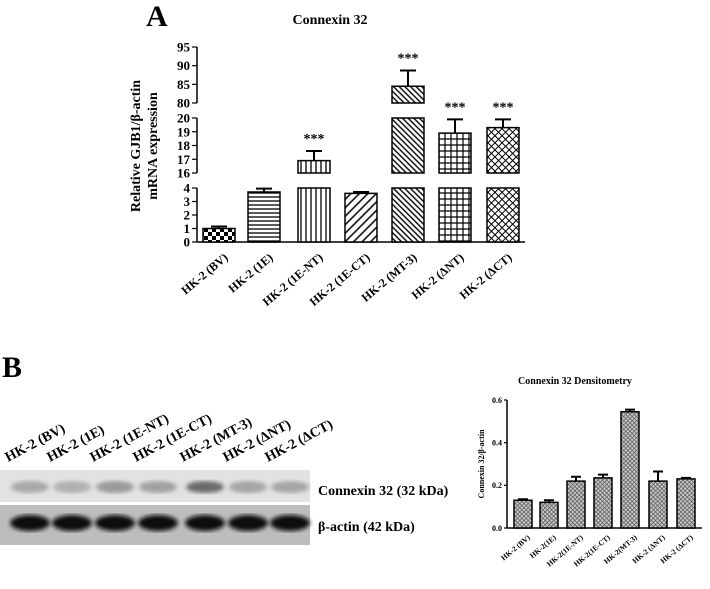 This screenshot has width=710, height=589. What do you see at coordinates (183, 118) in the screenshot?
I see `y-tick-label: 20` at bounding box center [183, 118].